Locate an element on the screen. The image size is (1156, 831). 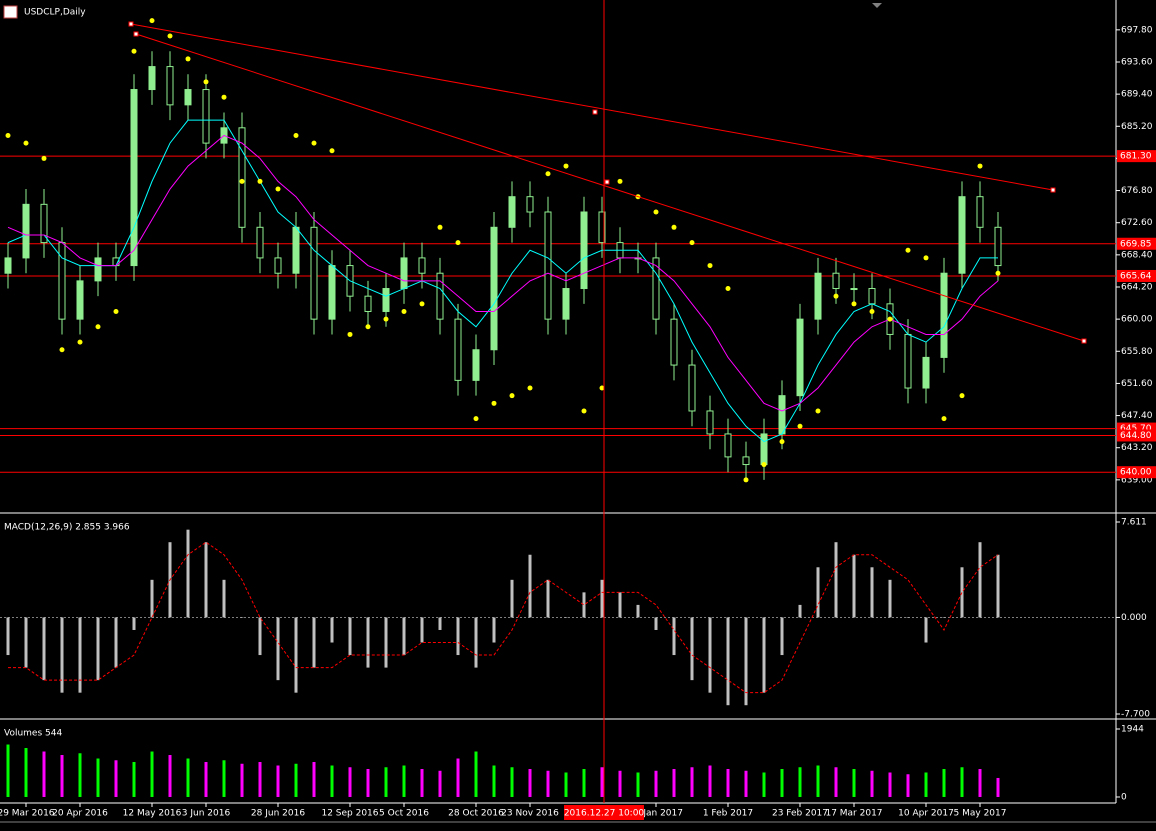
level-label: 681.30 is located at coordinates (1136, 157).